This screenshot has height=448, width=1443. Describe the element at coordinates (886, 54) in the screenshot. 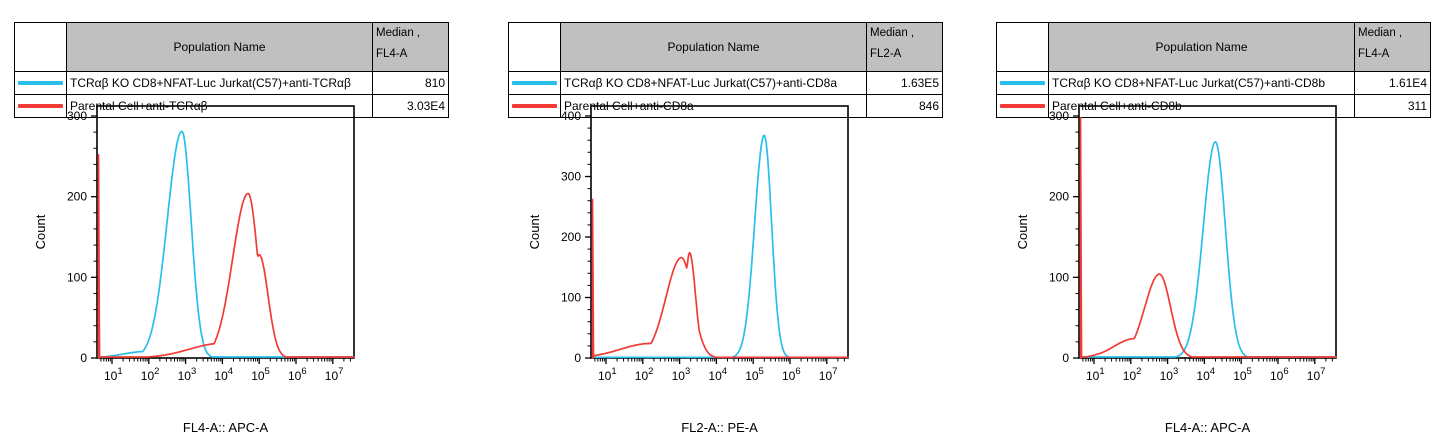

I see `median-header-line2: FL2-A` at that location.